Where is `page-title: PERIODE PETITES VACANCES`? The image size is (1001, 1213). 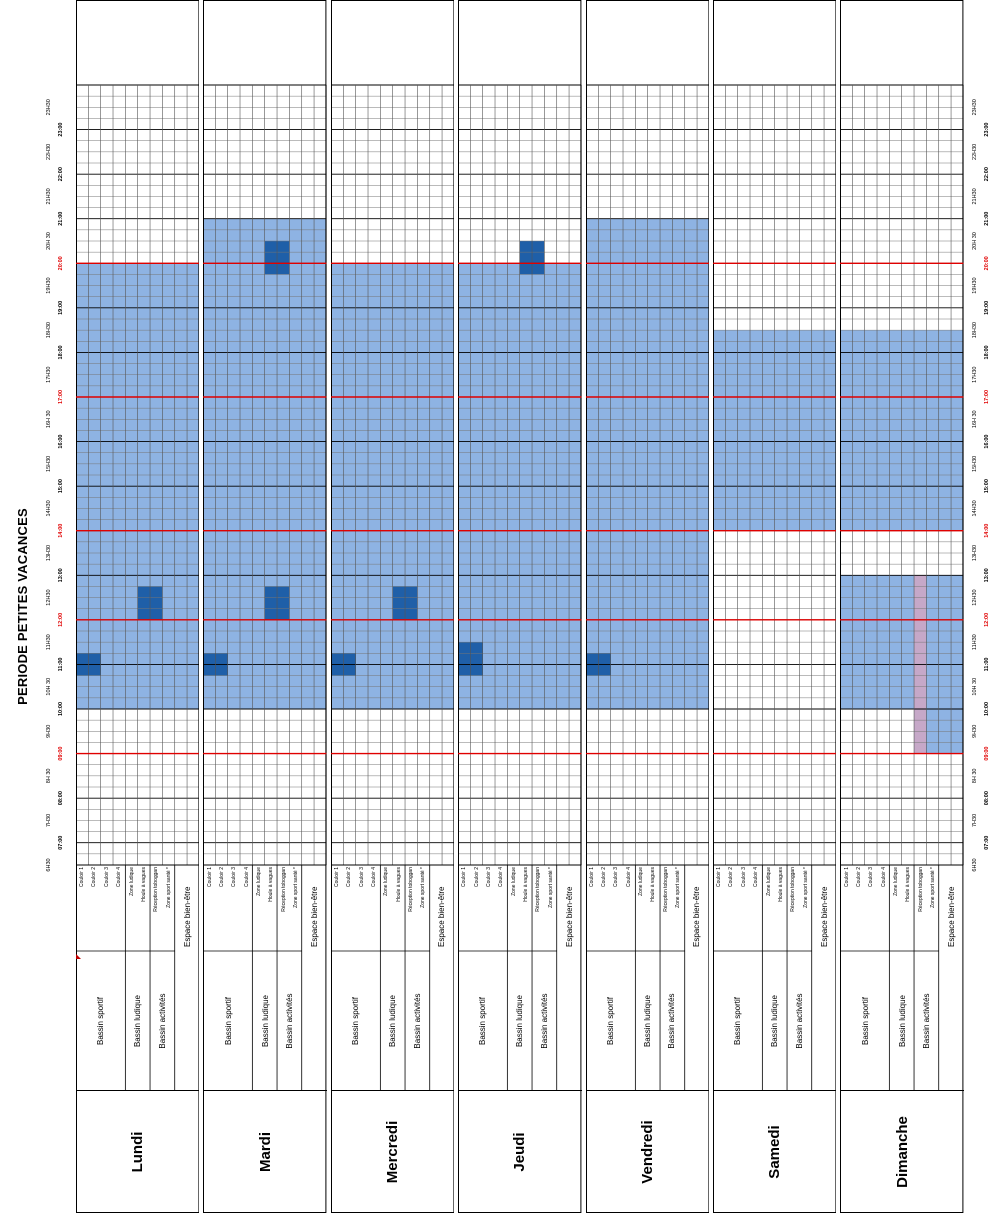
page-title: PERIODE PETITES VACANCES is located at coordinates (22, 606).